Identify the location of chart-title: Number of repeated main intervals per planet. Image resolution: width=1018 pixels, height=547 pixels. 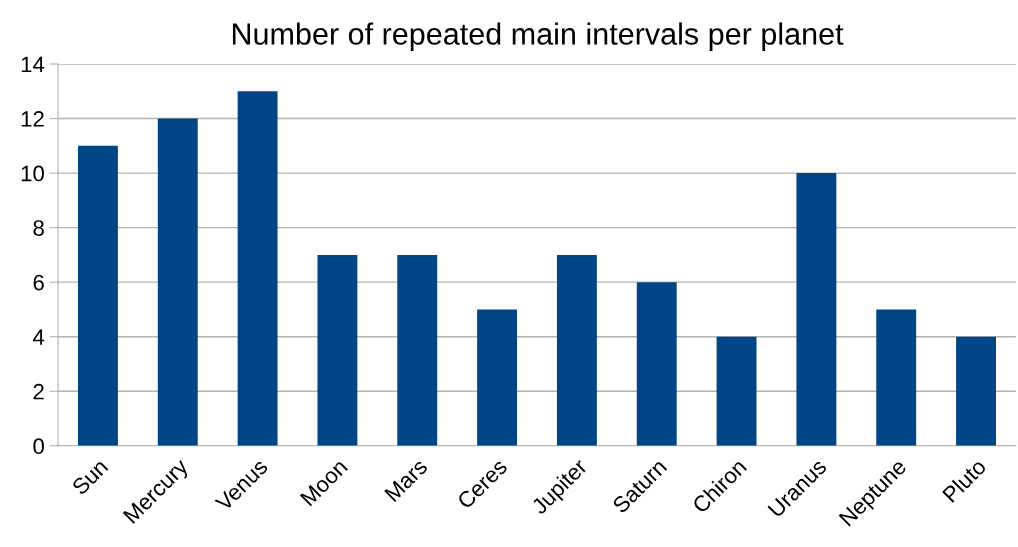
(538, 36).